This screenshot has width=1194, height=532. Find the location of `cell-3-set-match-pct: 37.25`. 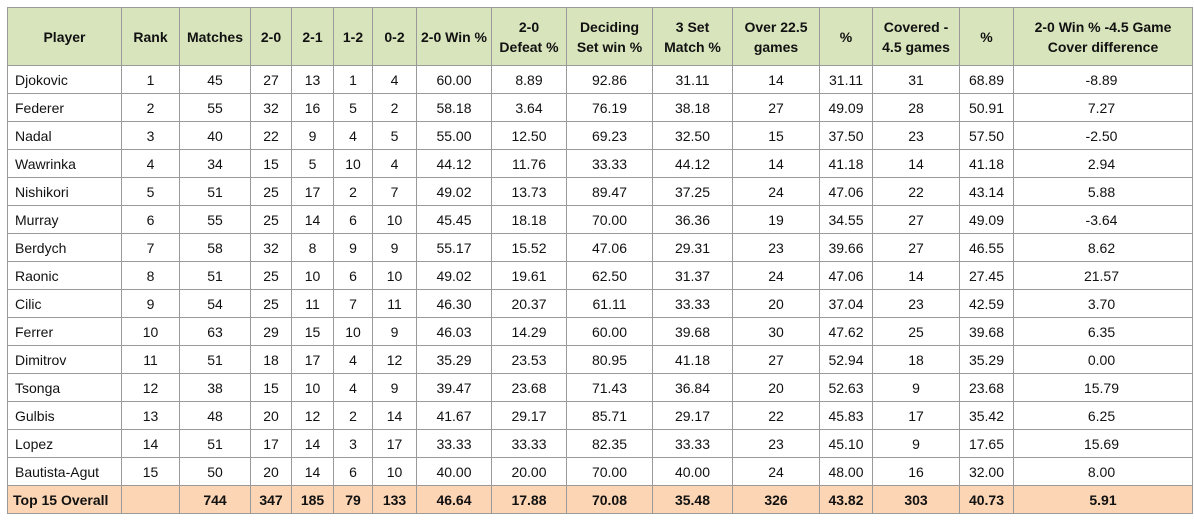

cell-3-set-match-pct: 37.25 is located at coordinates (692, 191).